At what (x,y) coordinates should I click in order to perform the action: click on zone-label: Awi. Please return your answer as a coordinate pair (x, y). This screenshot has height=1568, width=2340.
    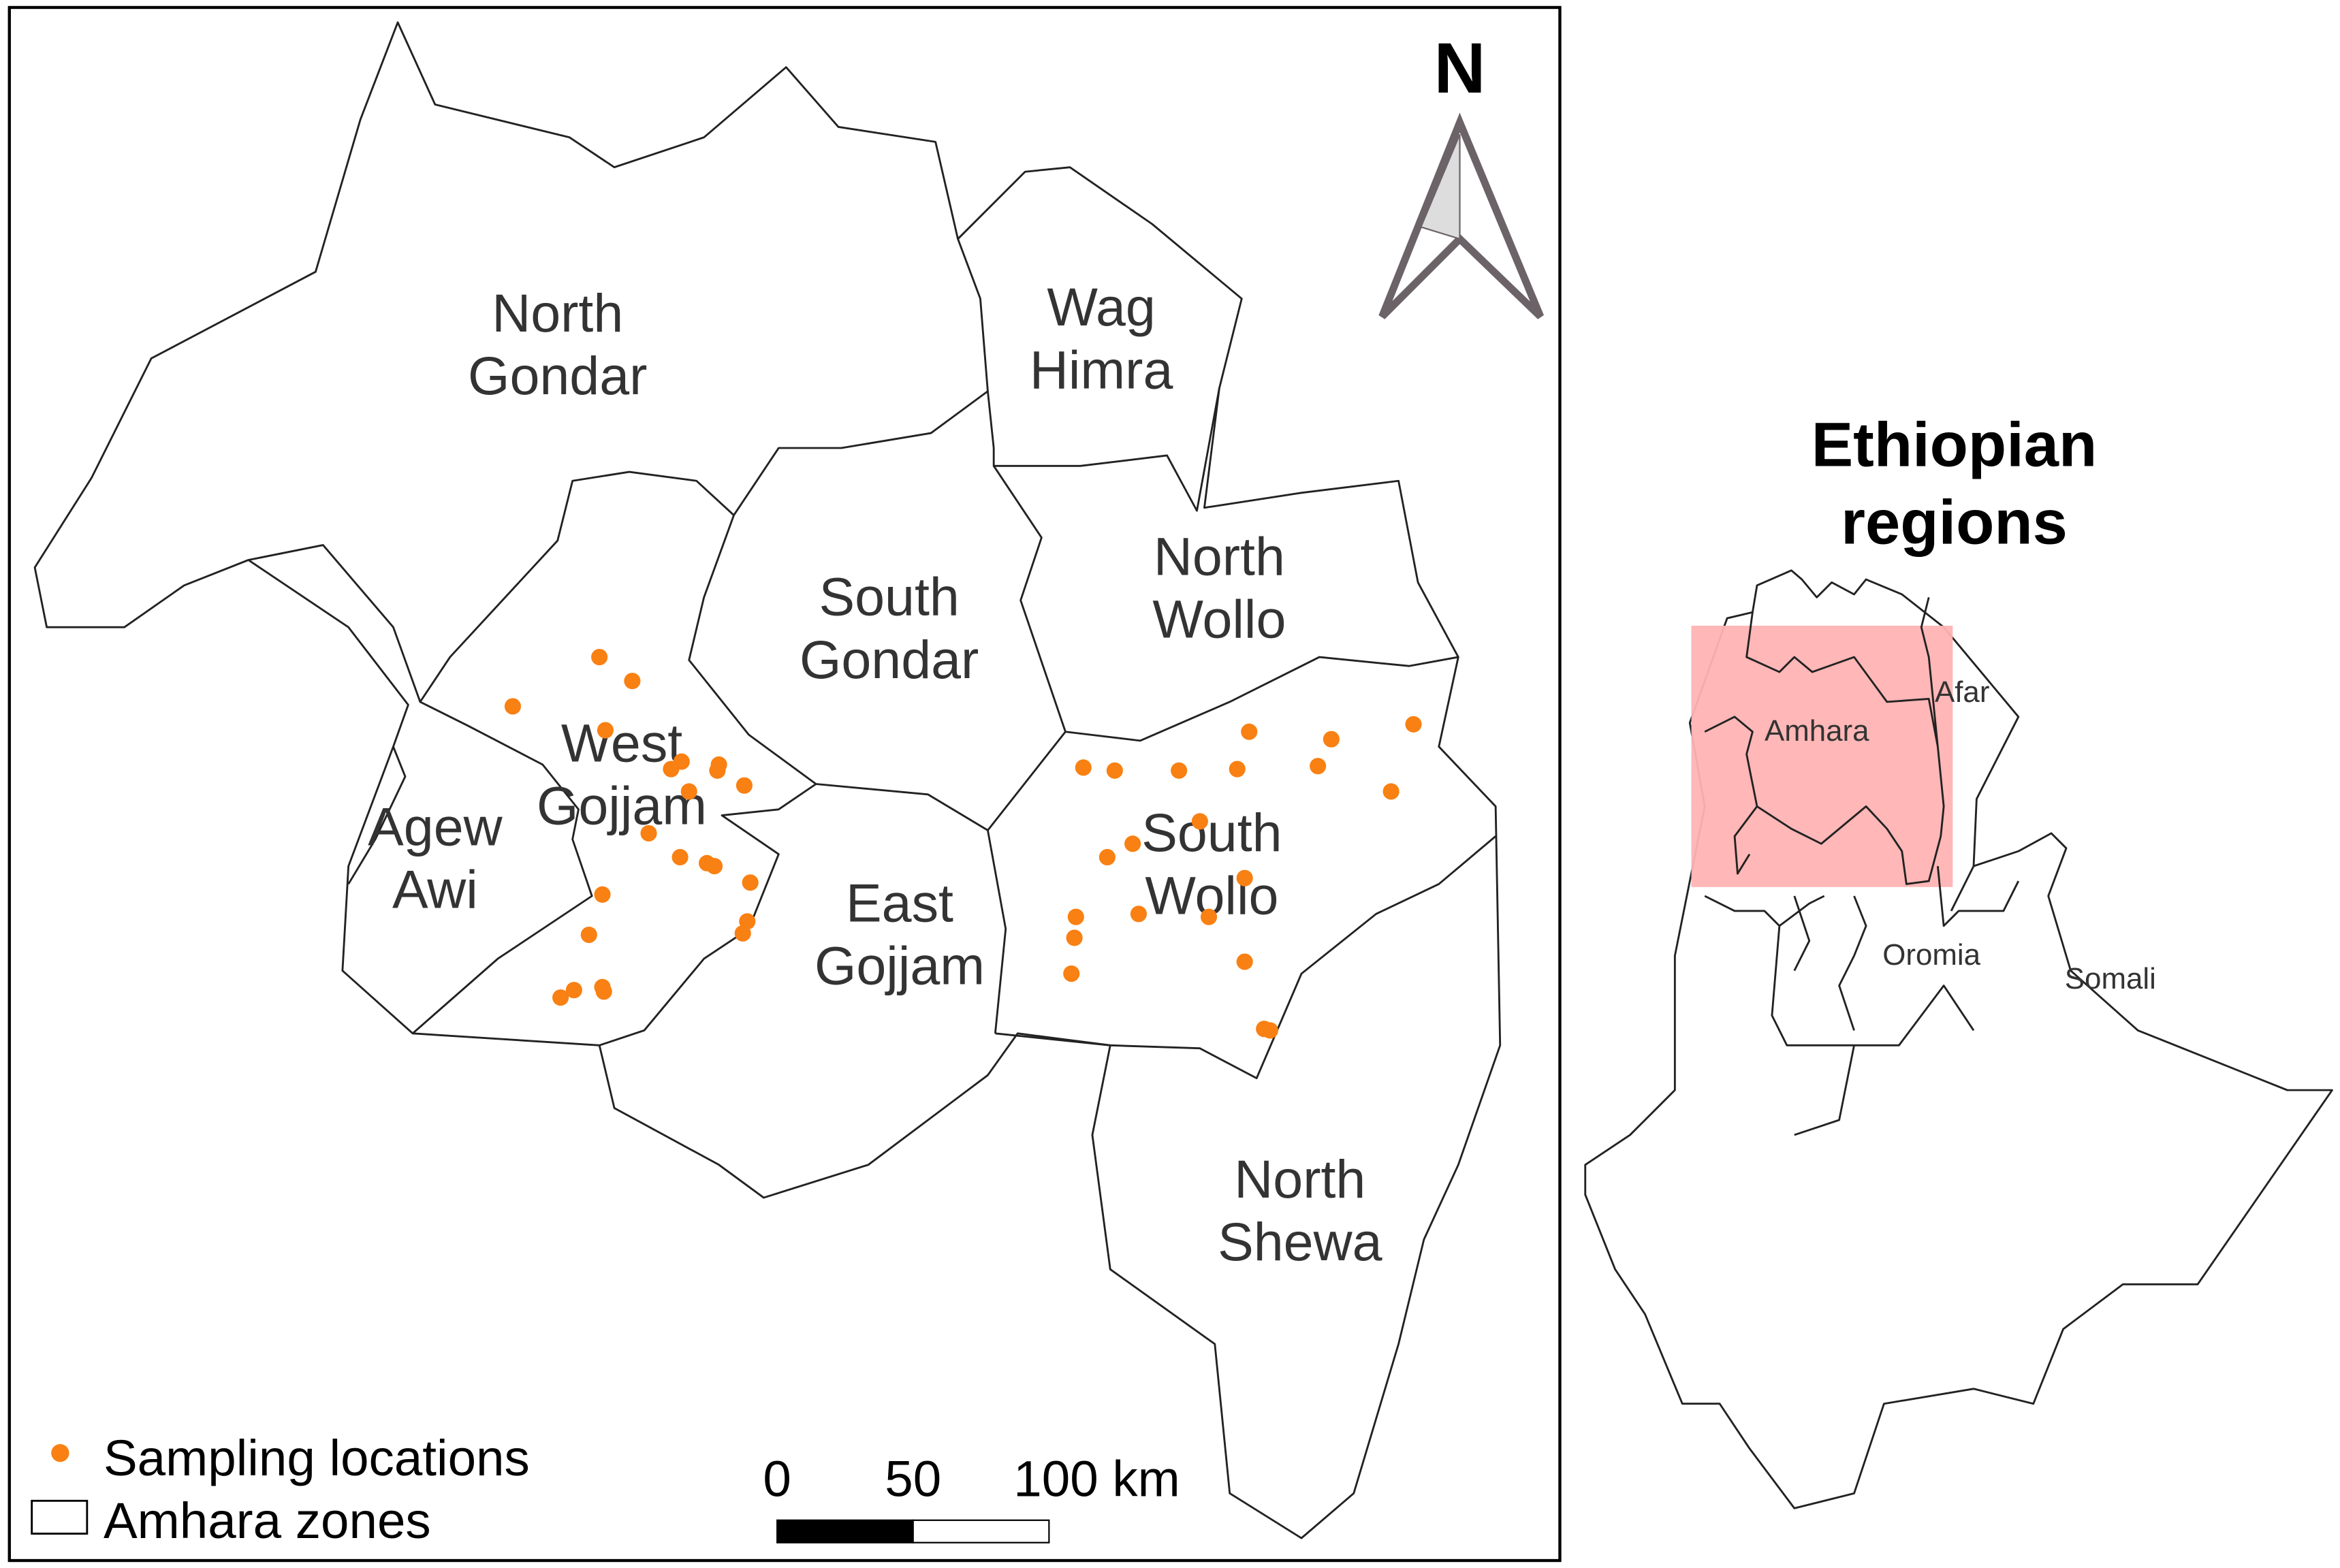
    Looking at the image, I should click on (435, 890).